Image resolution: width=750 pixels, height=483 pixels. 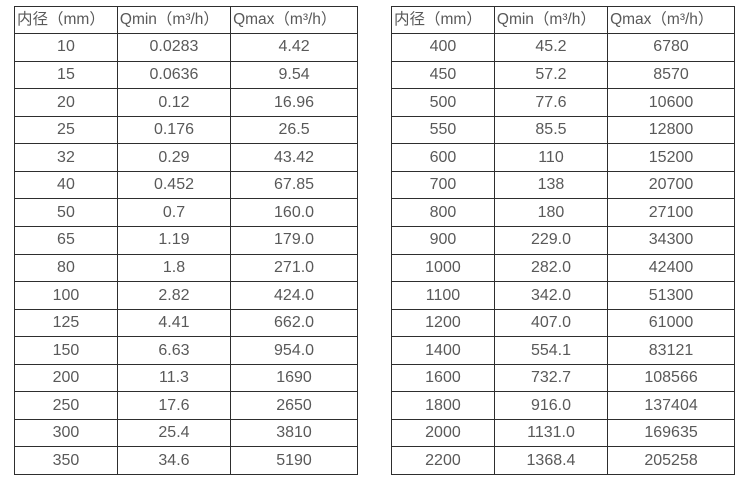 I want to click on qmin-cell: 342.0, so click(x=551, y=295).